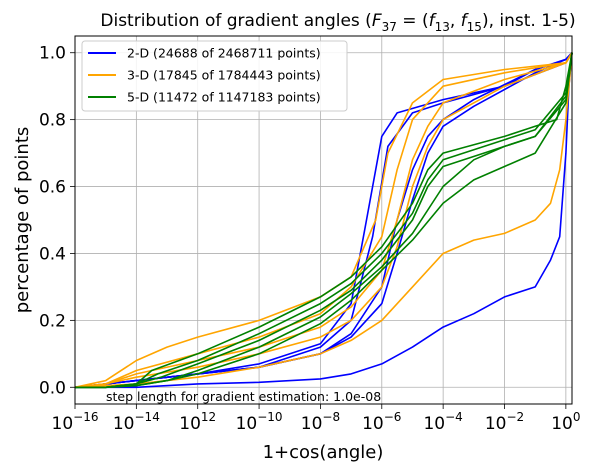 The width and height of the screenshot is (602, 471). What do you see at coordinates (52, 54) in the screenshot?
I see `y-tick-label: 1.0` at bounding box center [52, 54].